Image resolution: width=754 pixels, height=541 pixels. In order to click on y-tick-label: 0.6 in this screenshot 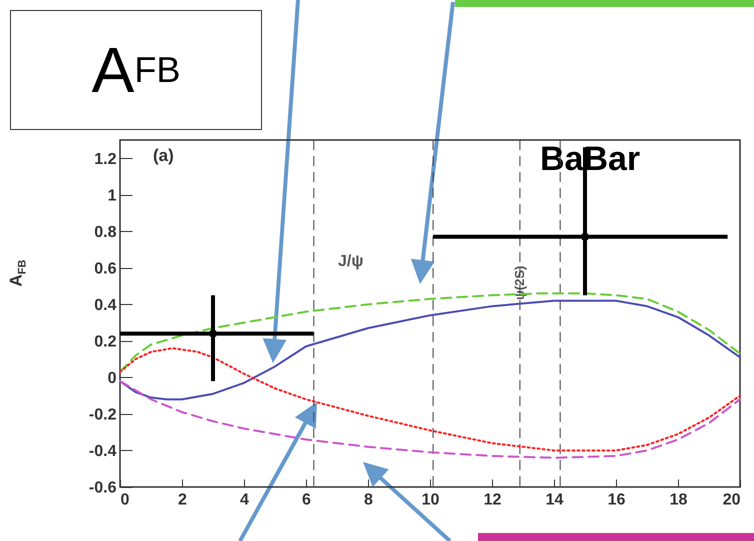, I will do `click(105, 269)`.